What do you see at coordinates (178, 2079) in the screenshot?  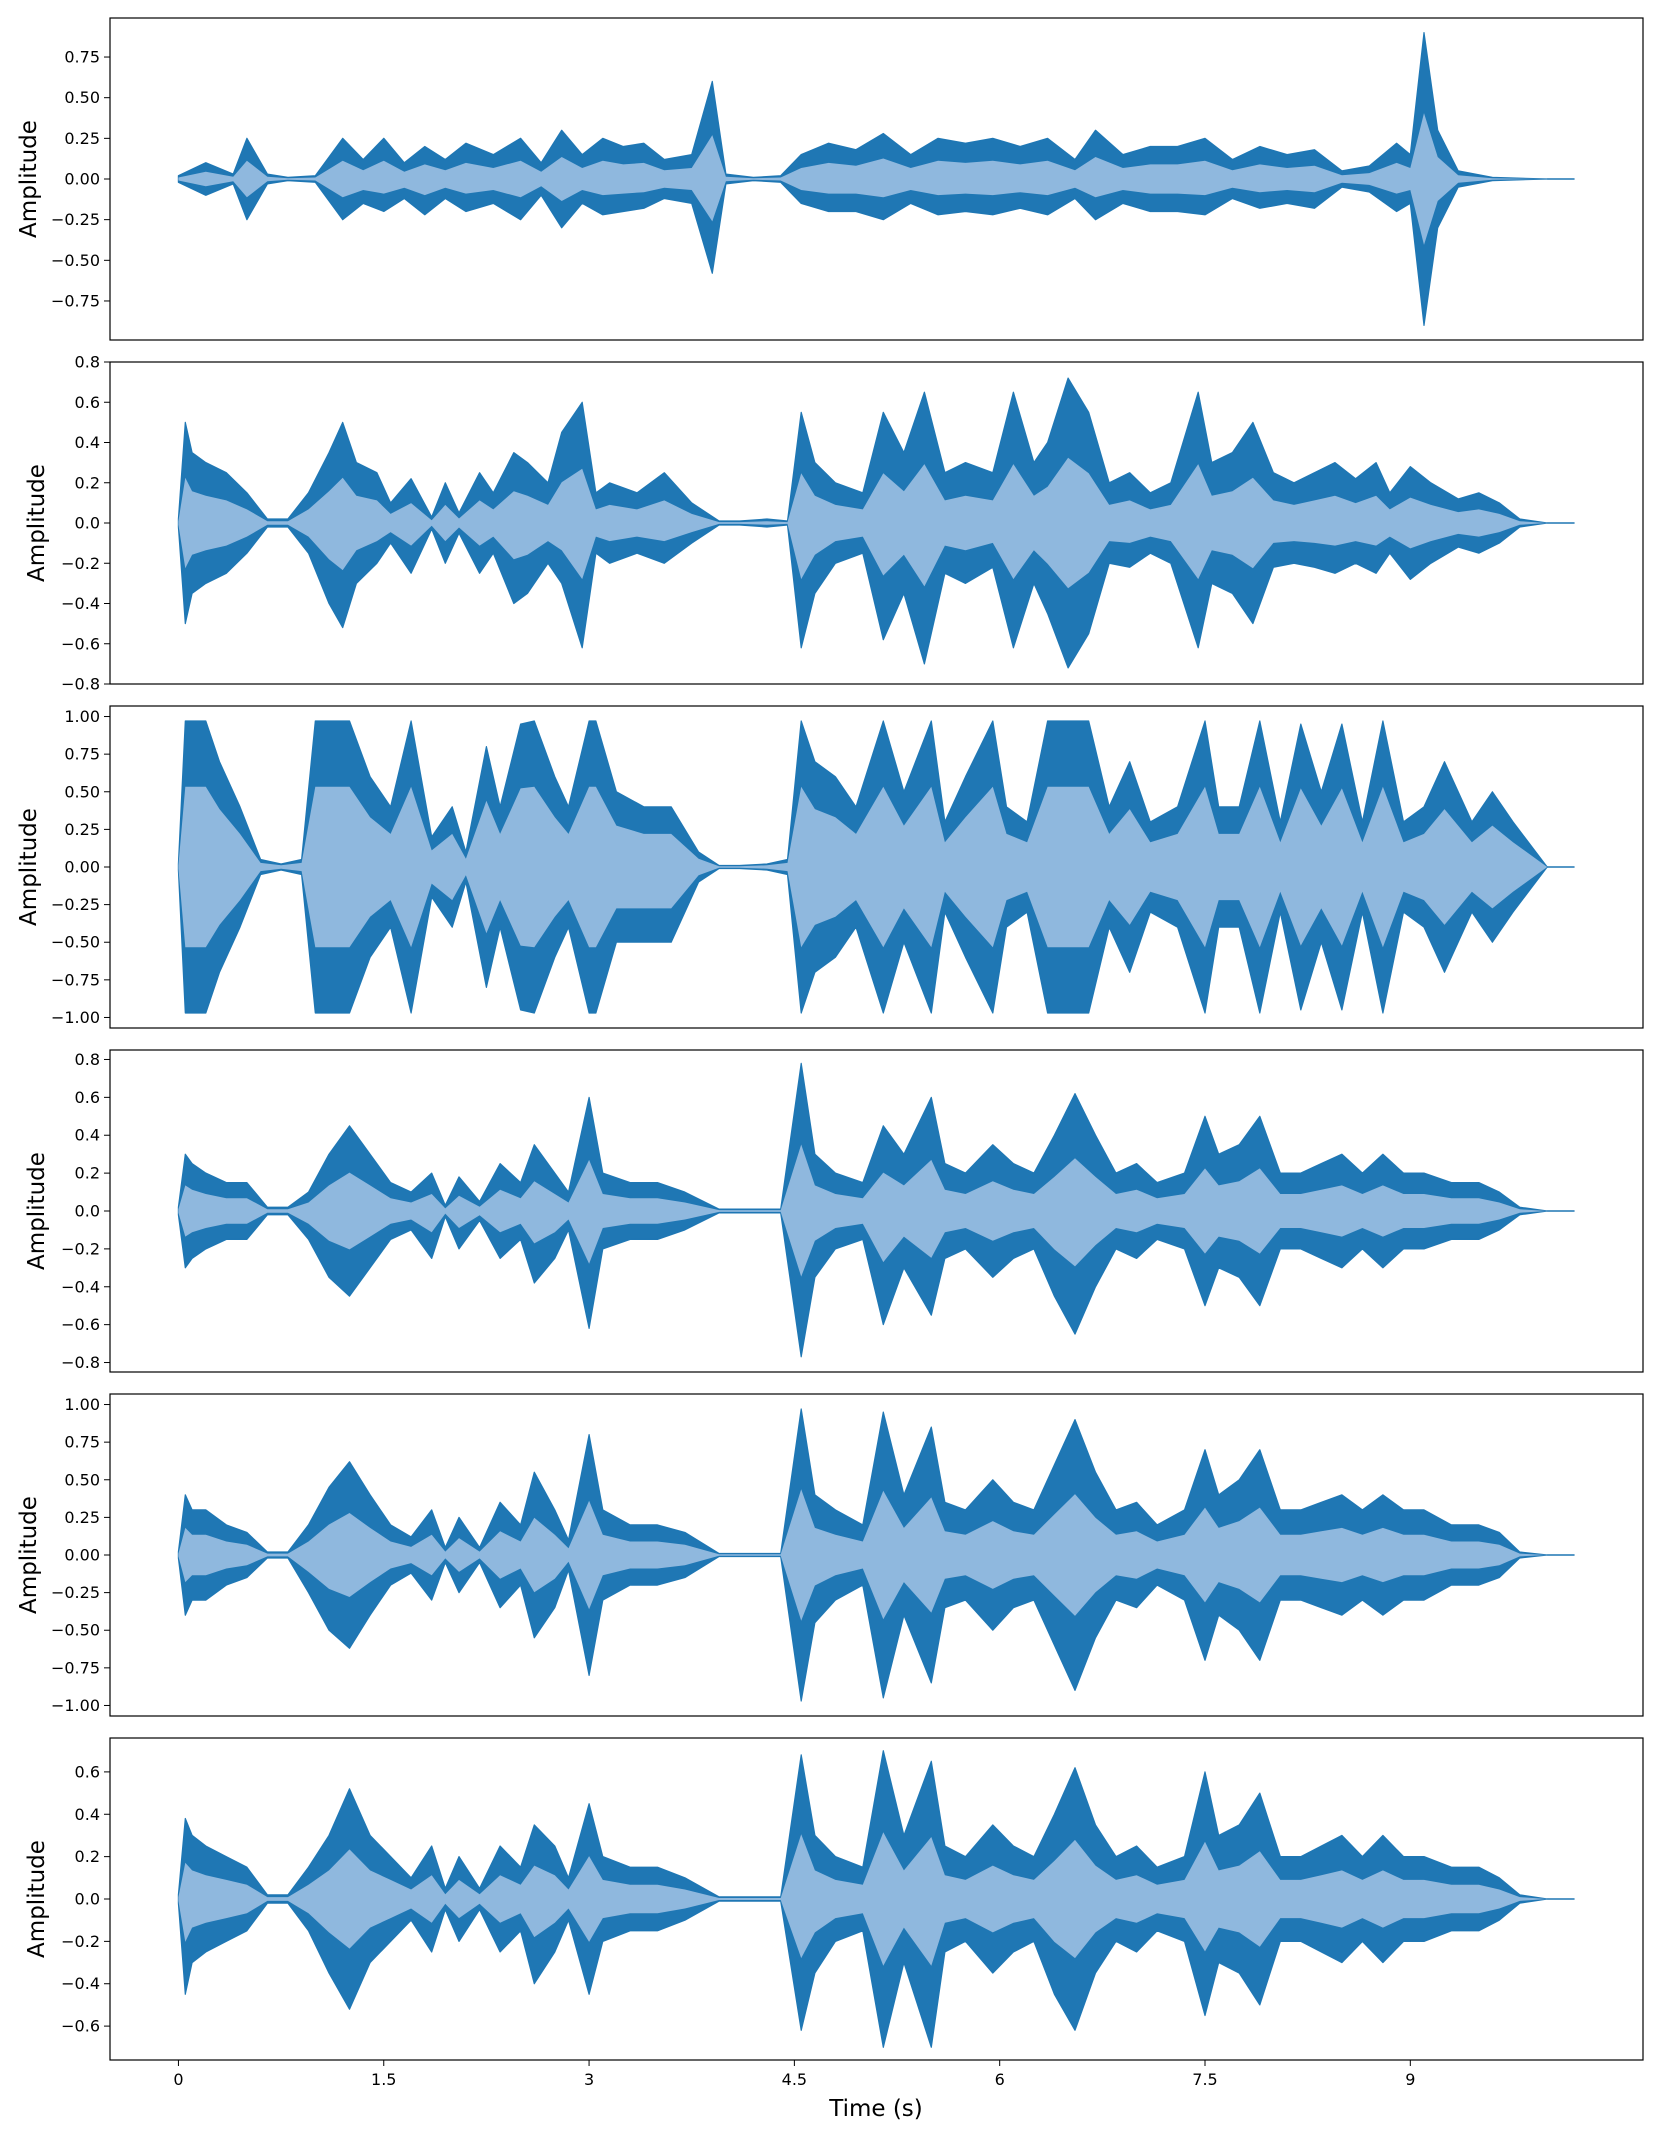 I see `x-tick-label: 0` at bounding box center [178, 2079].